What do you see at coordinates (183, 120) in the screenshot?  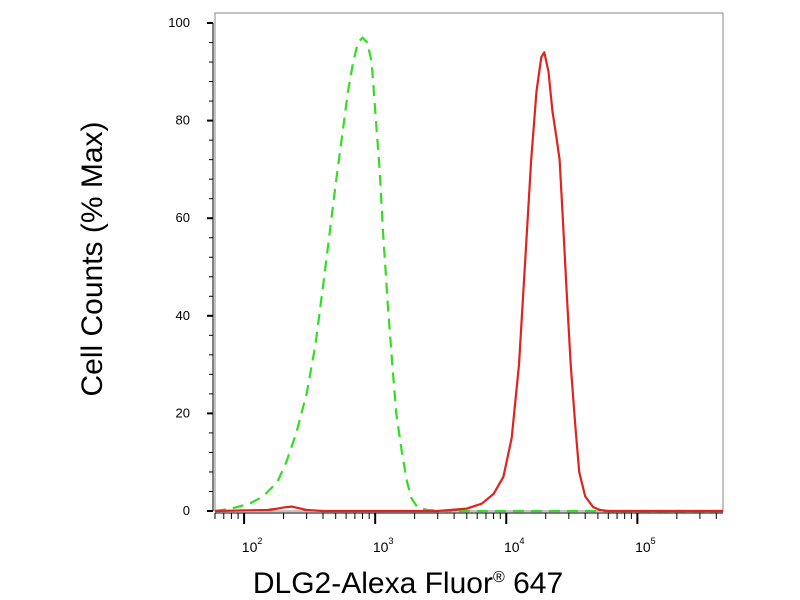 I see `y-tick-label: 80` at bounding box center [183, 120].